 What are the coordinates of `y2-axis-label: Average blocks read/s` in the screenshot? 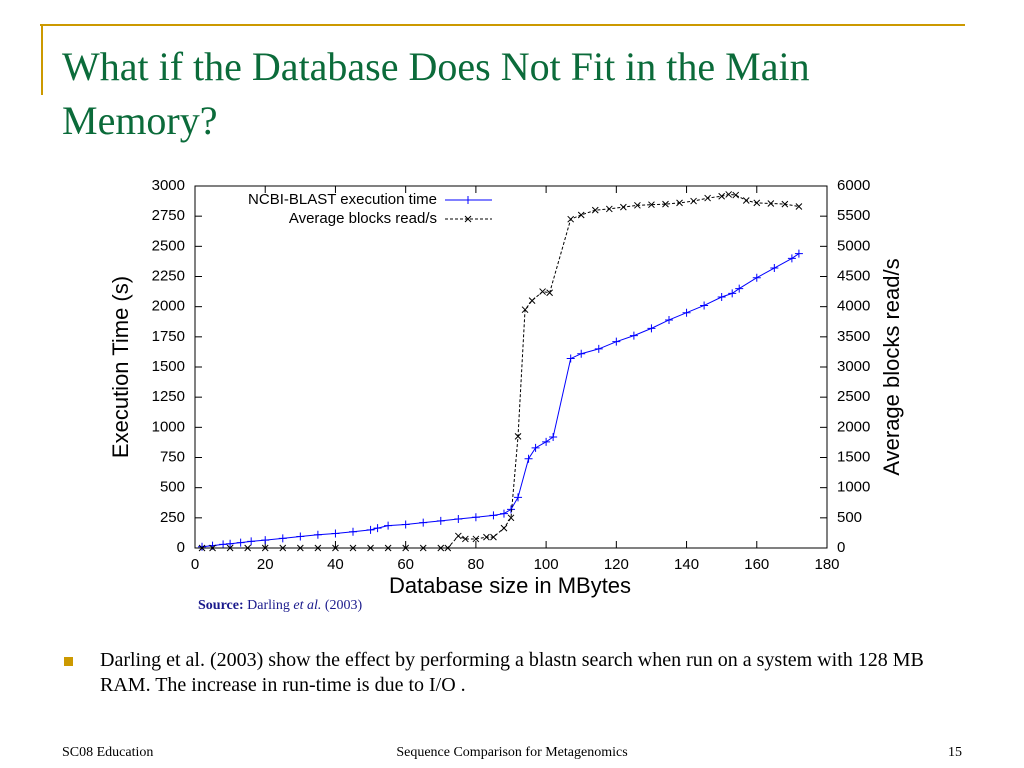 It's located at (891, 366).